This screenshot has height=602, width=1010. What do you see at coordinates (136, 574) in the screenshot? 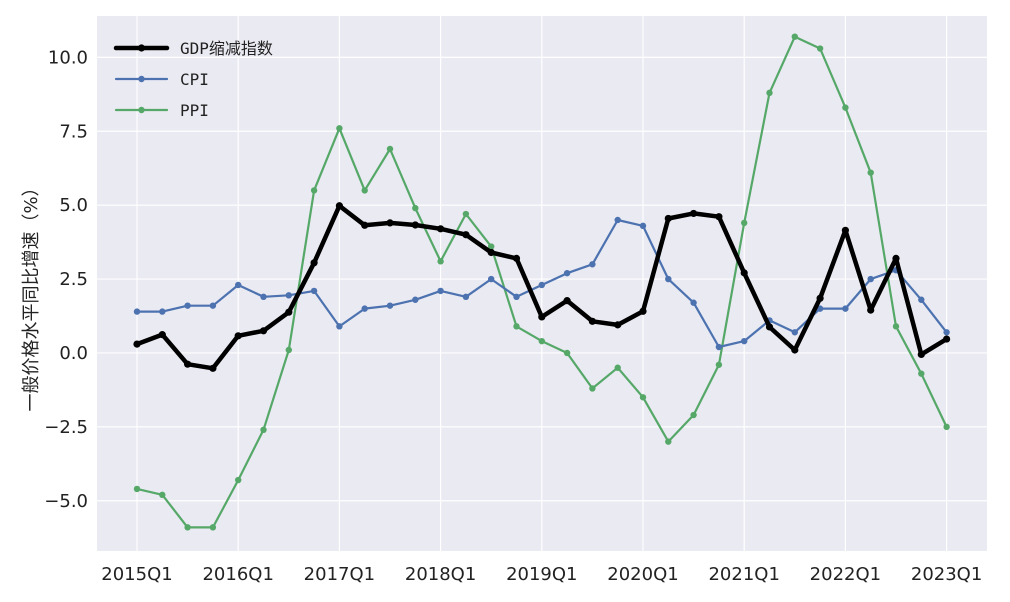
I see `x-tick-label: 2015Q1` at bounding box center [136, 574].